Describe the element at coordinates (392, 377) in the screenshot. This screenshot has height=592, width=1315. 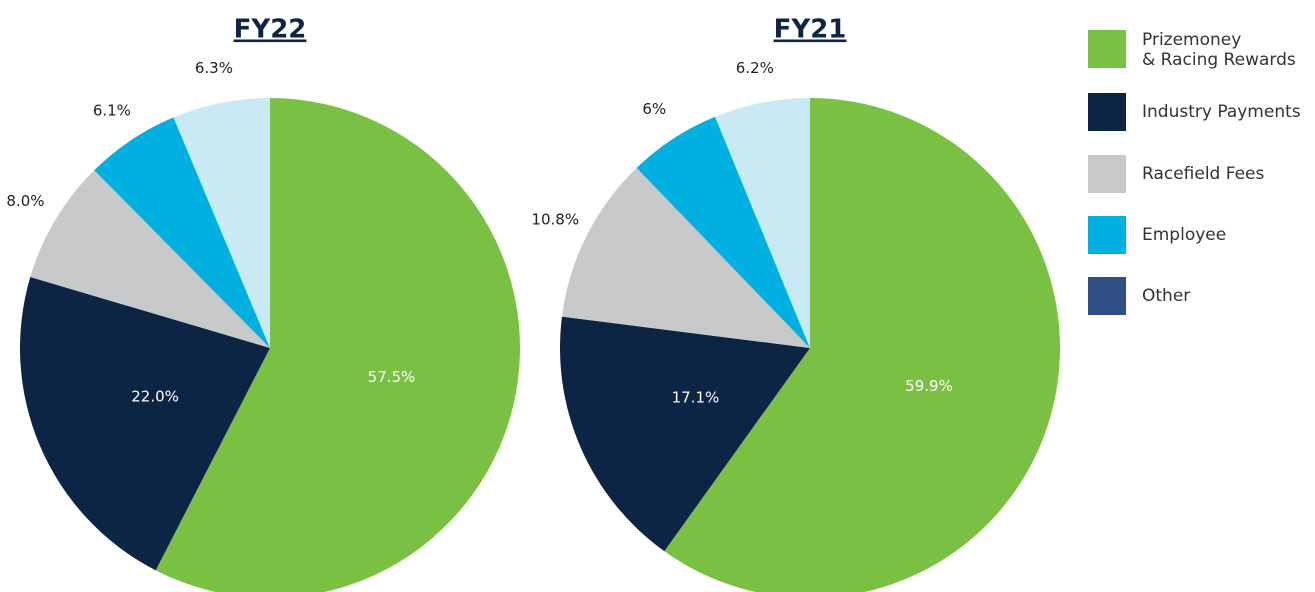
I see `data-label: 57.5%` at that location.